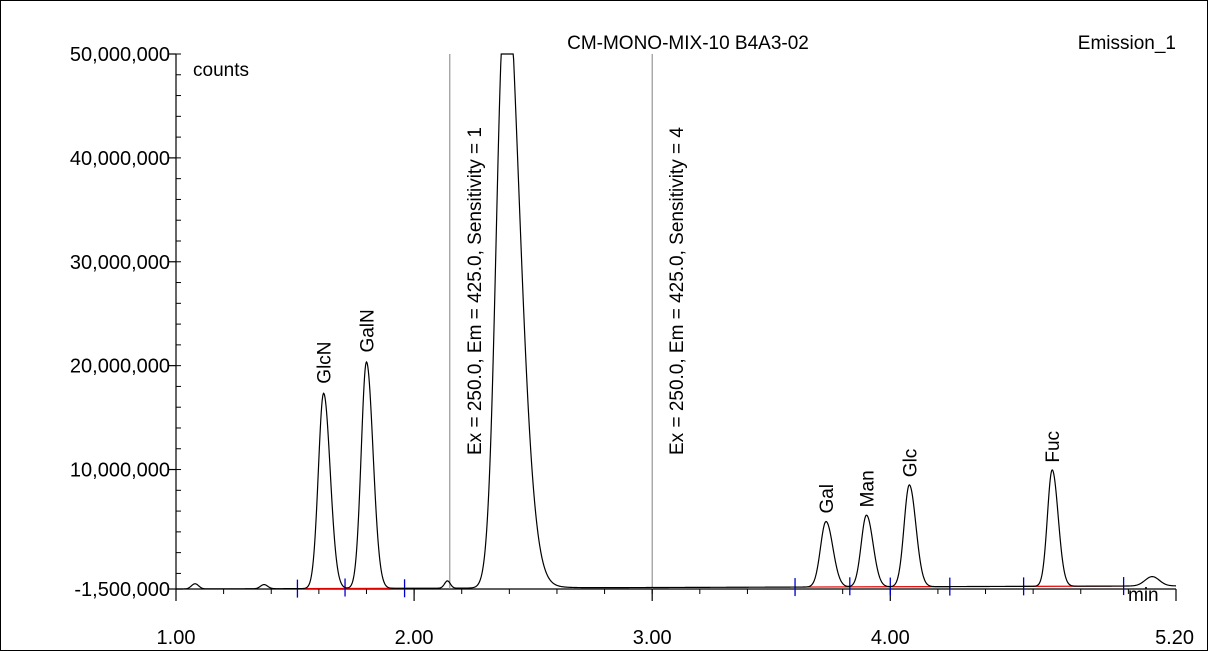 This screenshot has height=651, width=1208. I want to click on peak-label-gal: Gal, so click(827, 499).